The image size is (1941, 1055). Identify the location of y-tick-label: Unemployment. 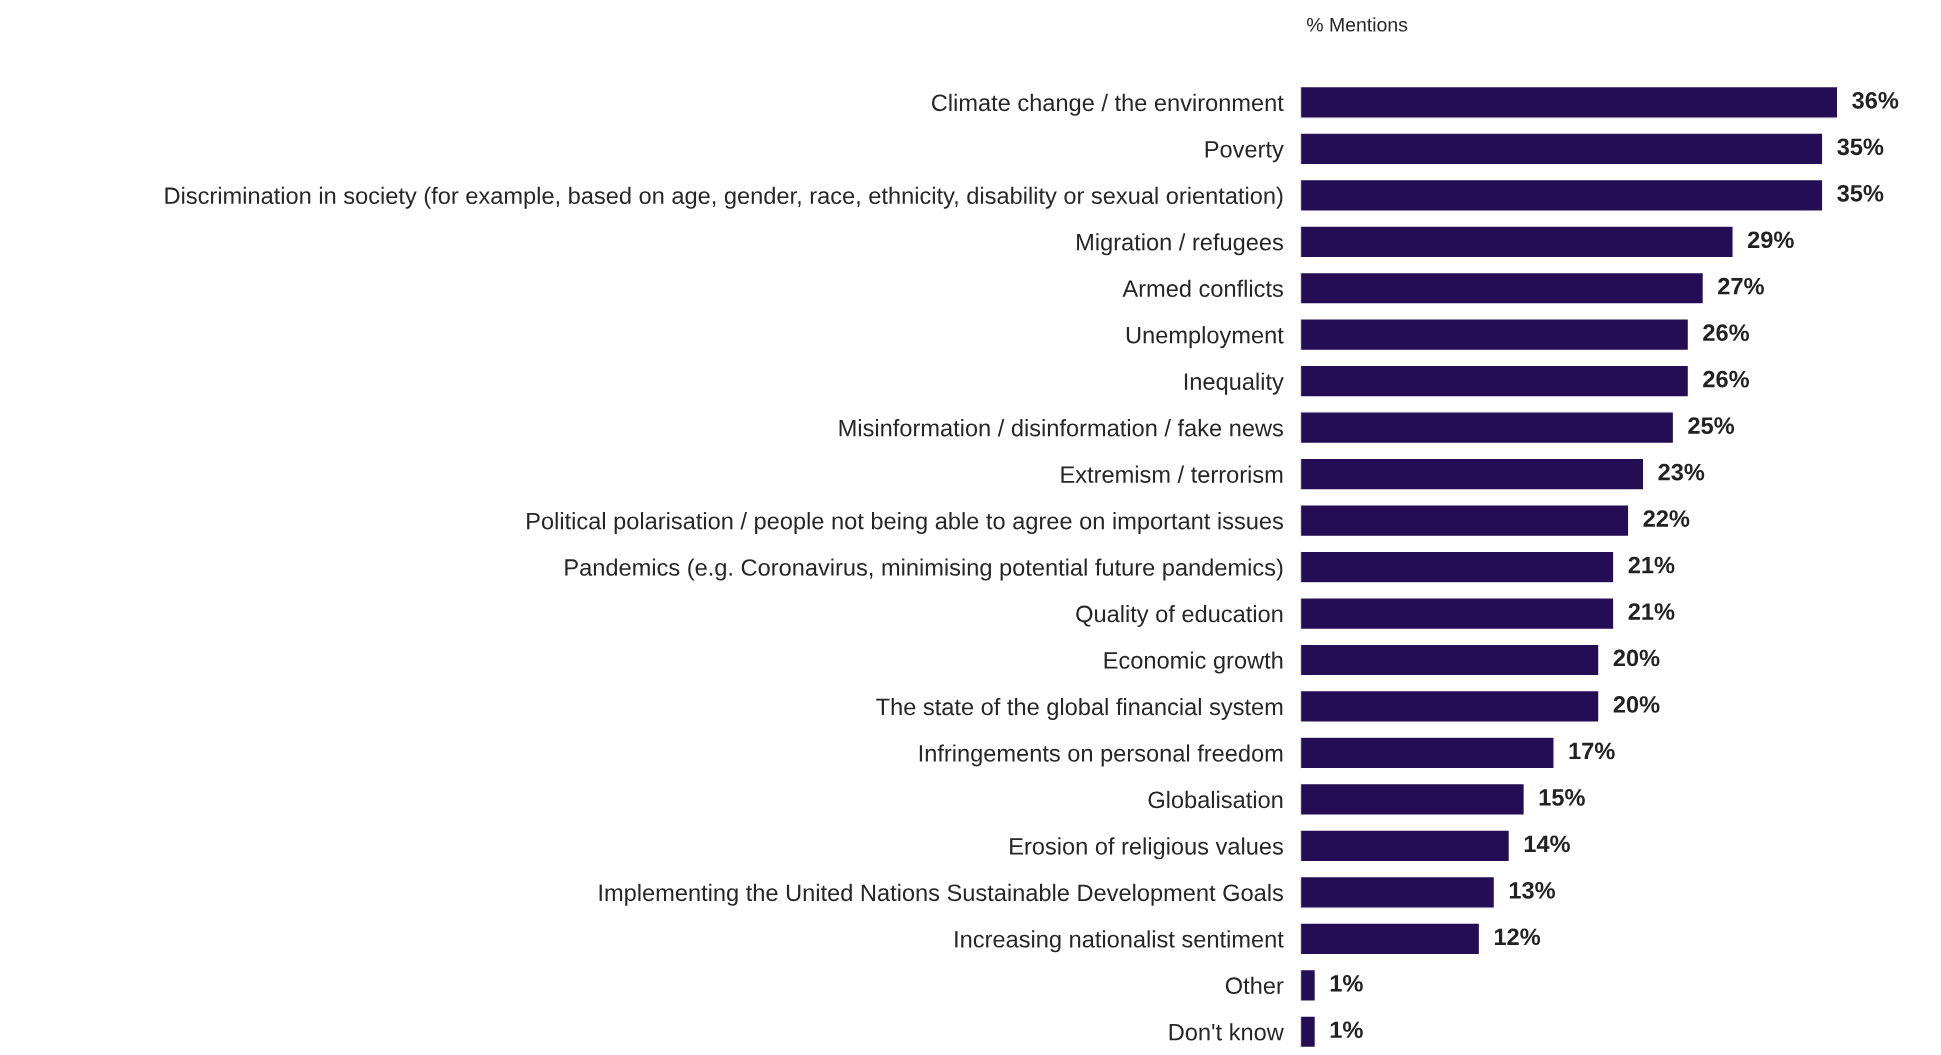
(1205, 337).